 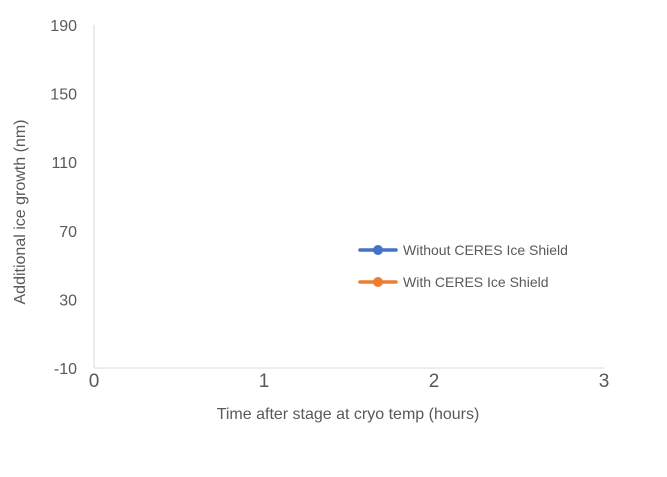 What do you see at coordinates (604, 381) in the screenshot?
I see `x-tick-label: 3` at bounding box center [604, 381].